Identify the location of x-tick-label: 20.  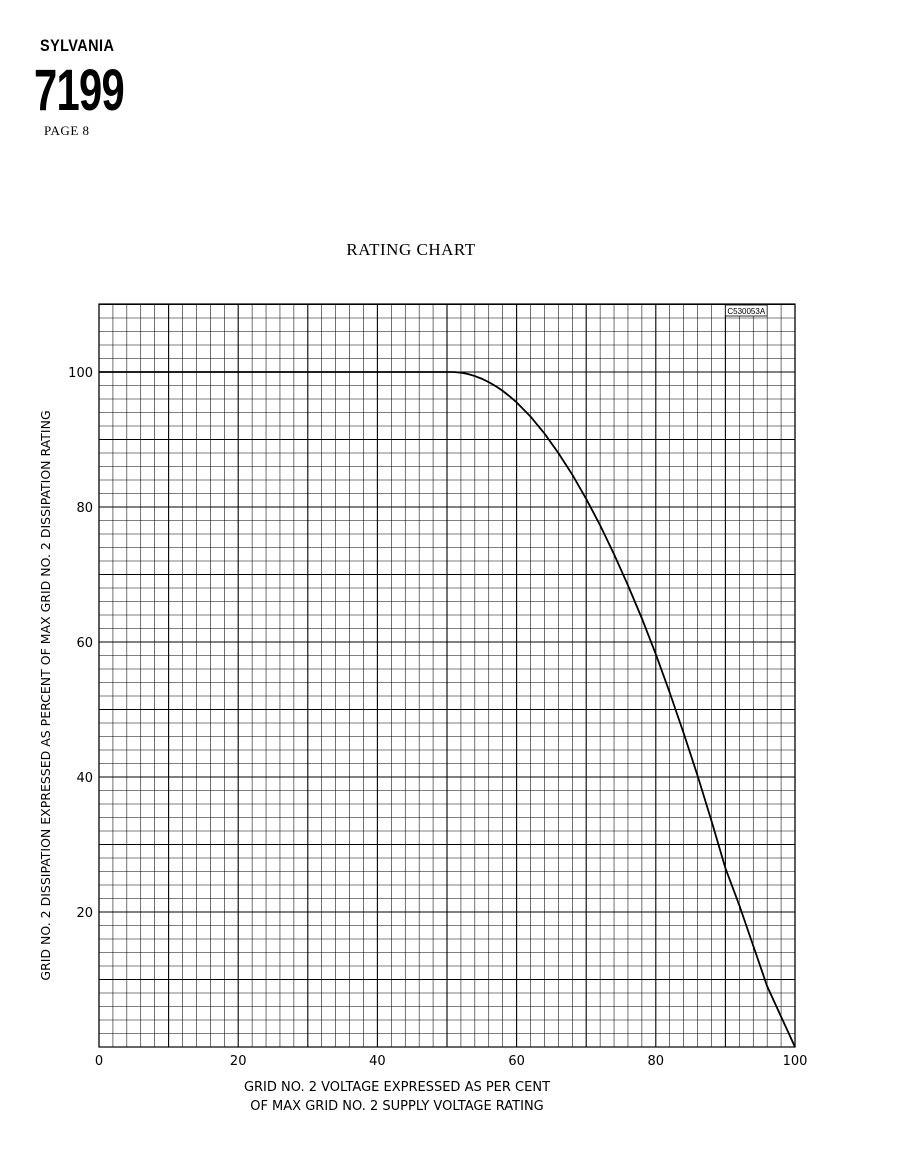
(238, 1061).